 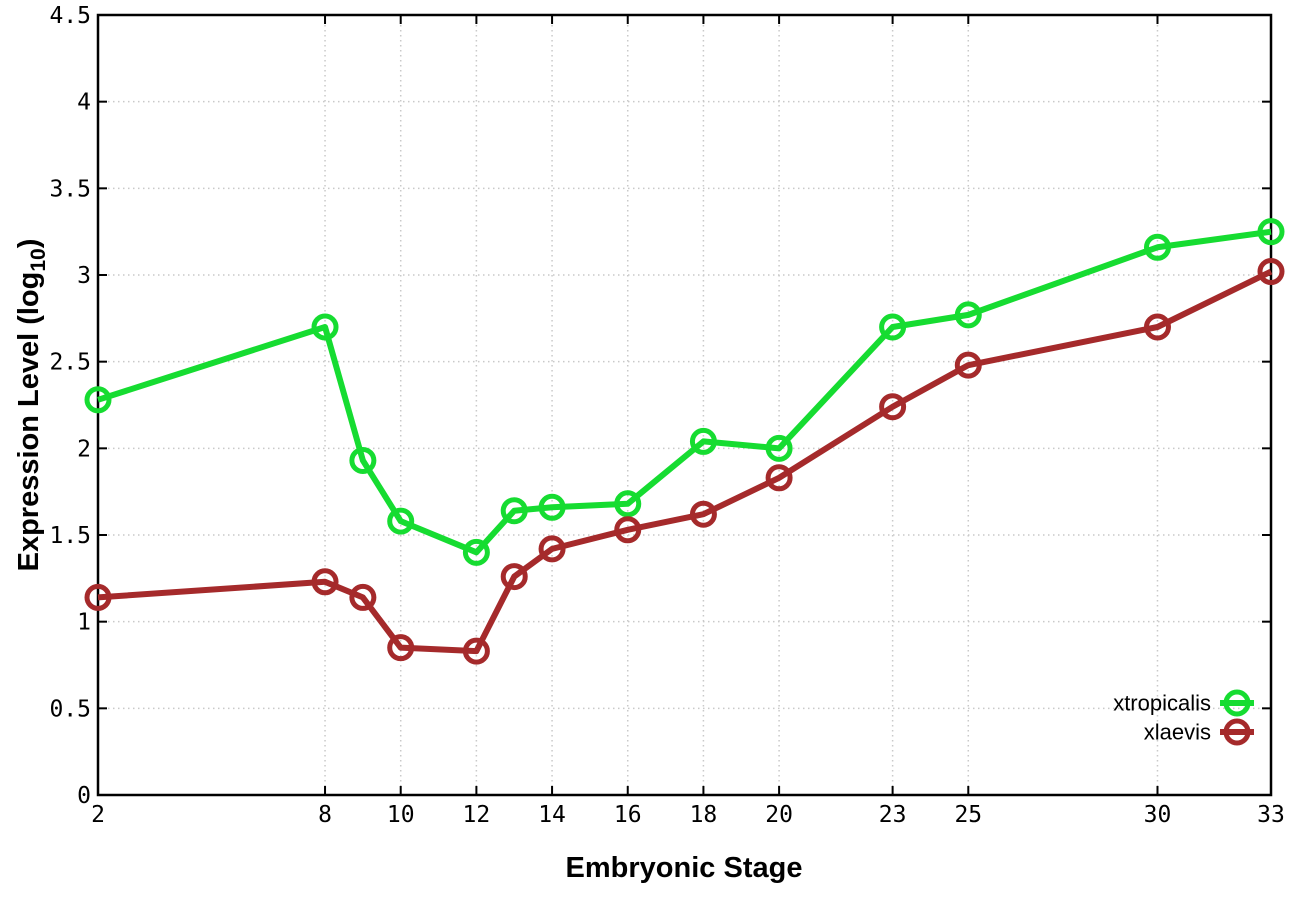 What do you see at coordinates (38, 259) in the screenshot?
I see `y-axis-title-subscript: 10` at bounding box center [38, 259].